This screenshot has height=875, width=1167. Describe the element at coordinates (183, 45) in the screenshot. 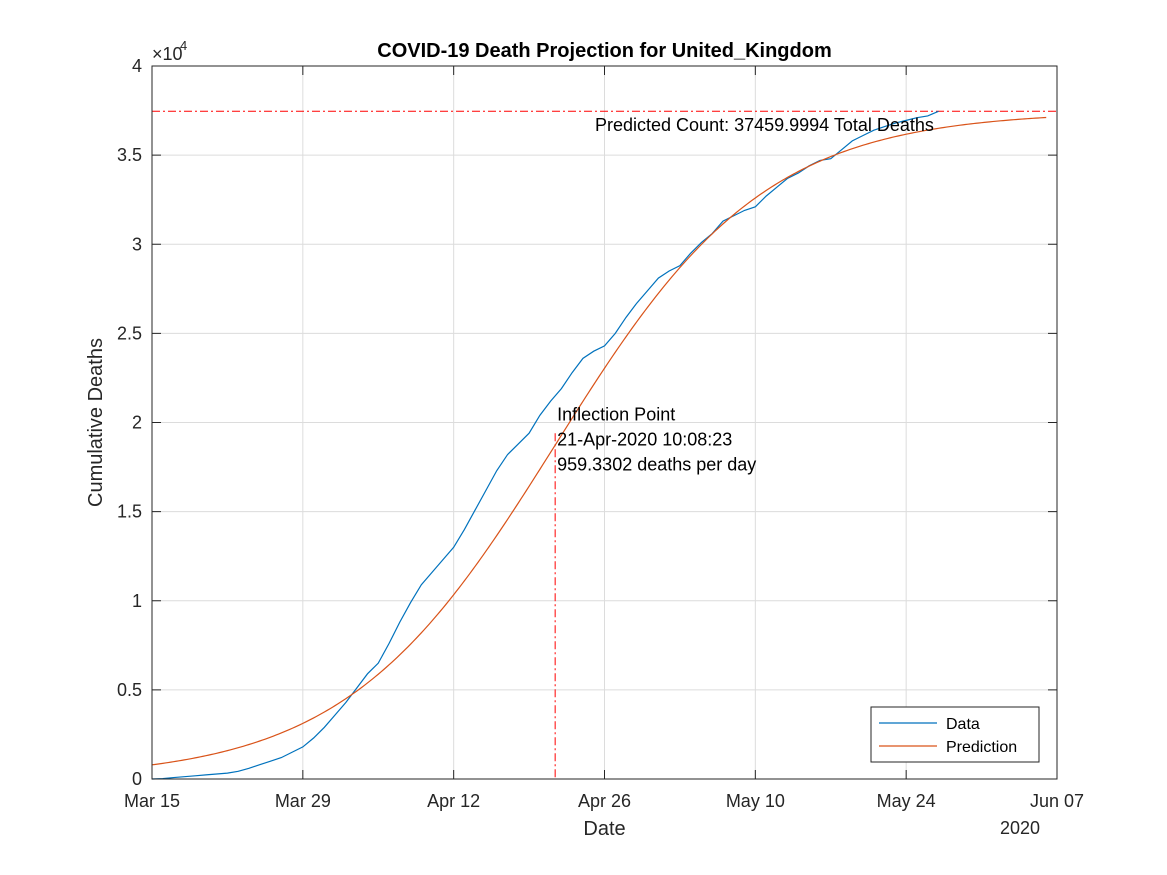

I see `y-axis-exponent-power: 4` at that location.